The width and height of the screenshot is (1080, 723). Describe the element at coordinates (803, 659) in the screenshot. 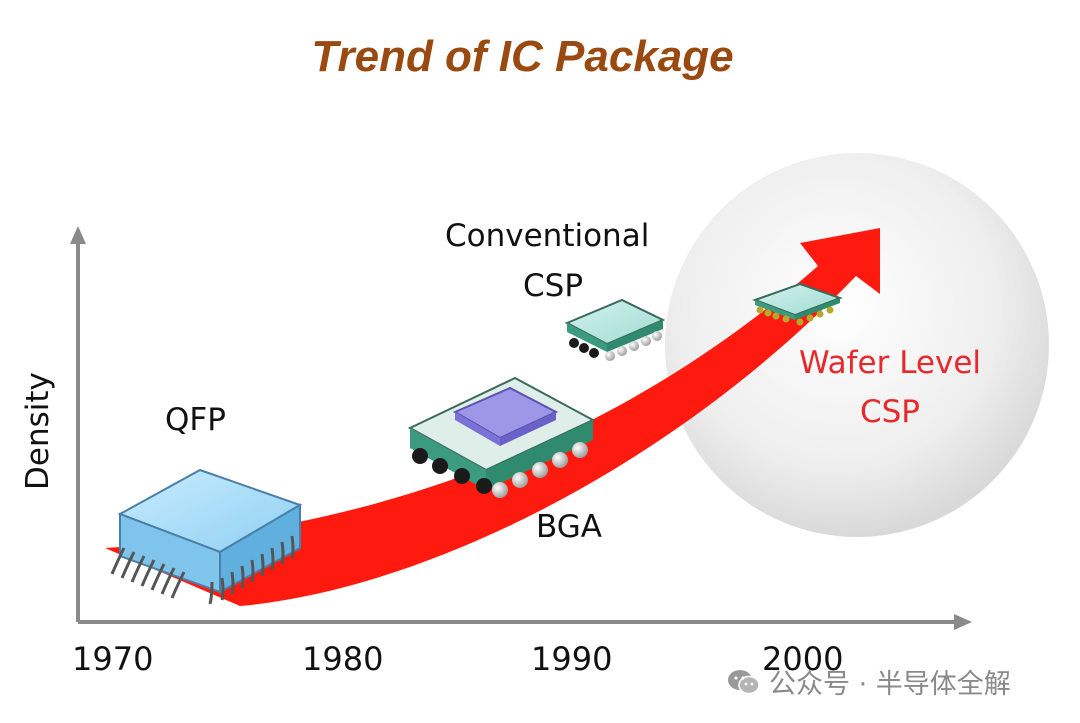

I see `x-tick-2000: 2000` at that location.